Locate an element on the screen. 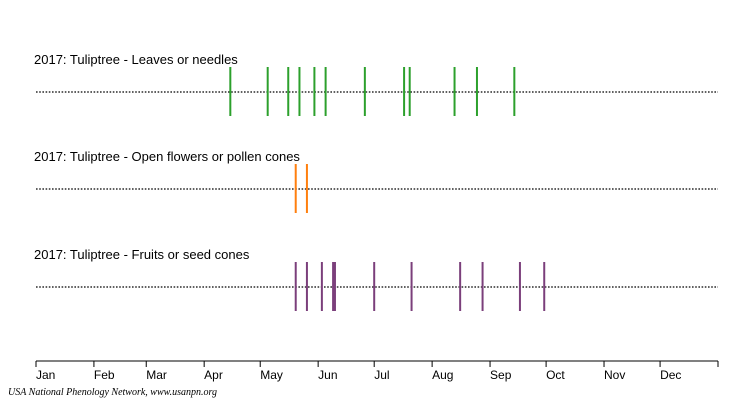  timeline-row: 2017: Tuliptree - Fruits or seed cones is located at coordinates (376, 279).